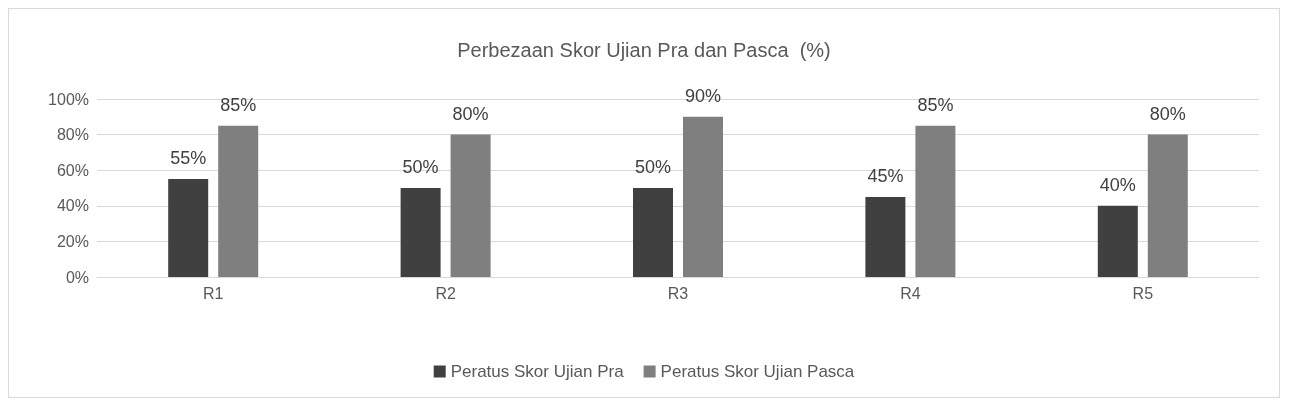 This screenshot has width=1292, height=410. What do you see at coordinates (885, 175) in the screenshot?
I see `data-label: 45%` at bounding box center [885, 175].